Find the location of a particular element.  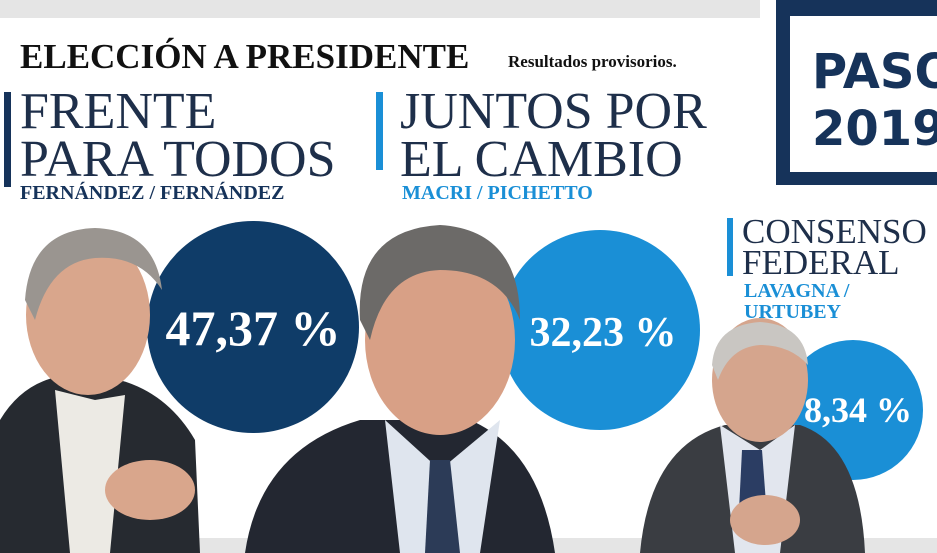

logo: PASO 2019 is located at coordinates (856, 92).